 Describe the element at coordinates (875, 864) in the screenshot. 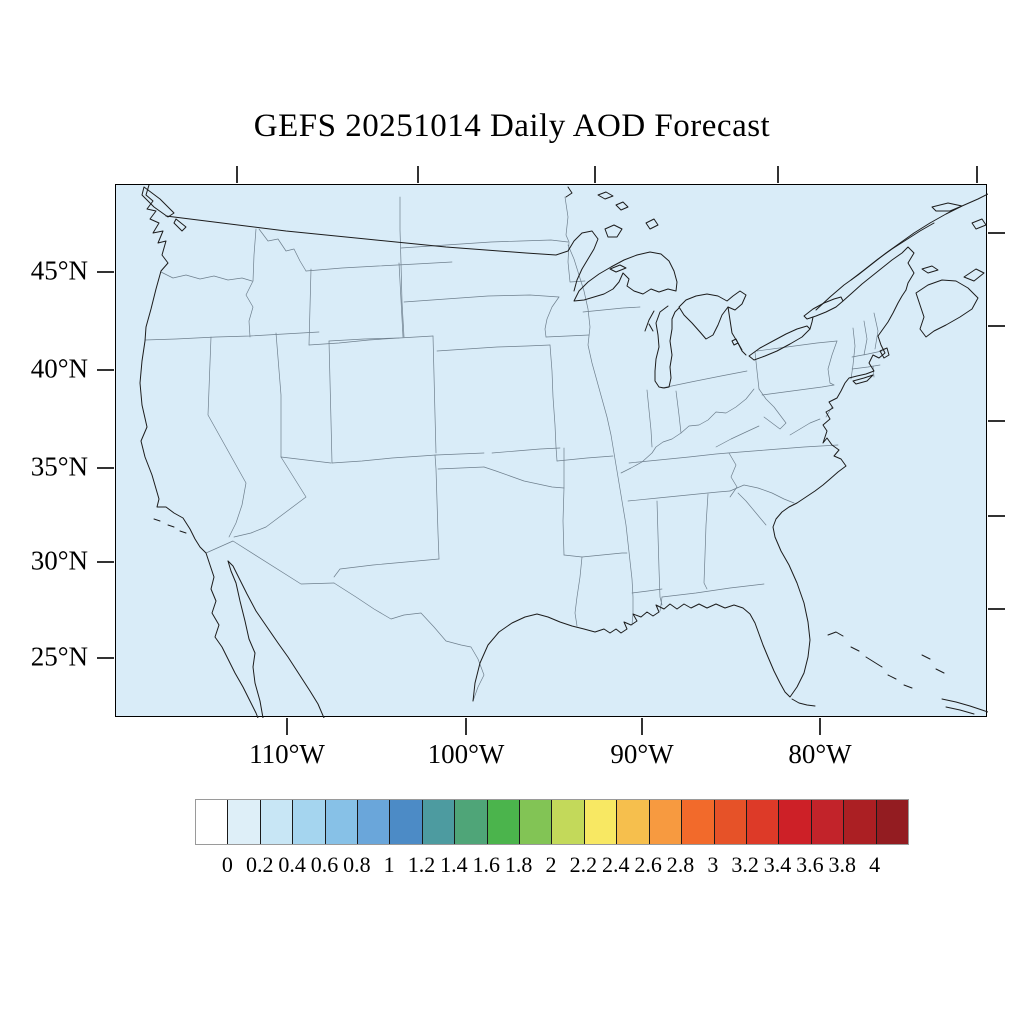

I see `colorbar-tick-label: 4` at that location.